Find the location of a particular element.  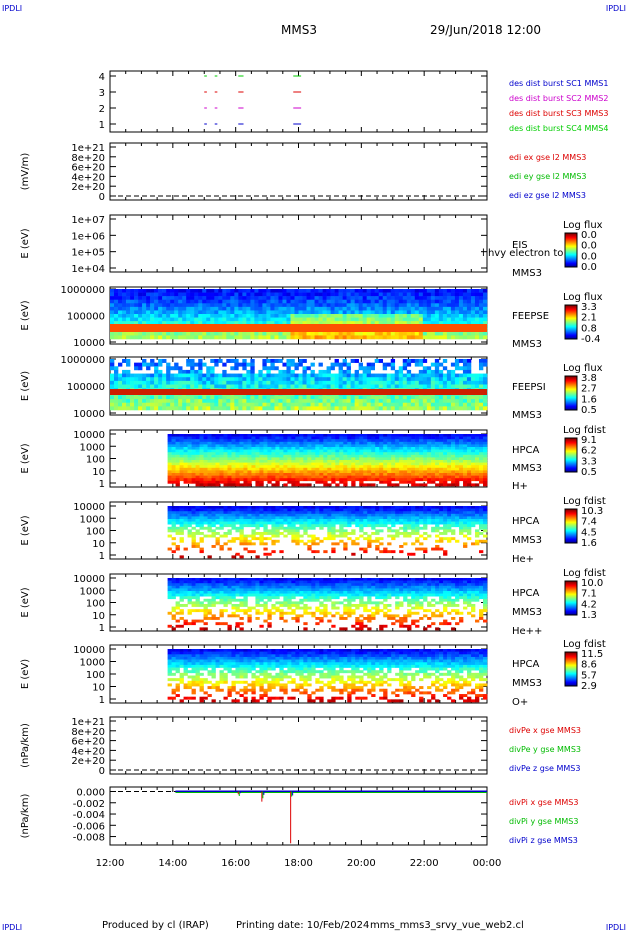

ytick-label-hpca_hepp-2: 100 is located at coordinates (95, 604).